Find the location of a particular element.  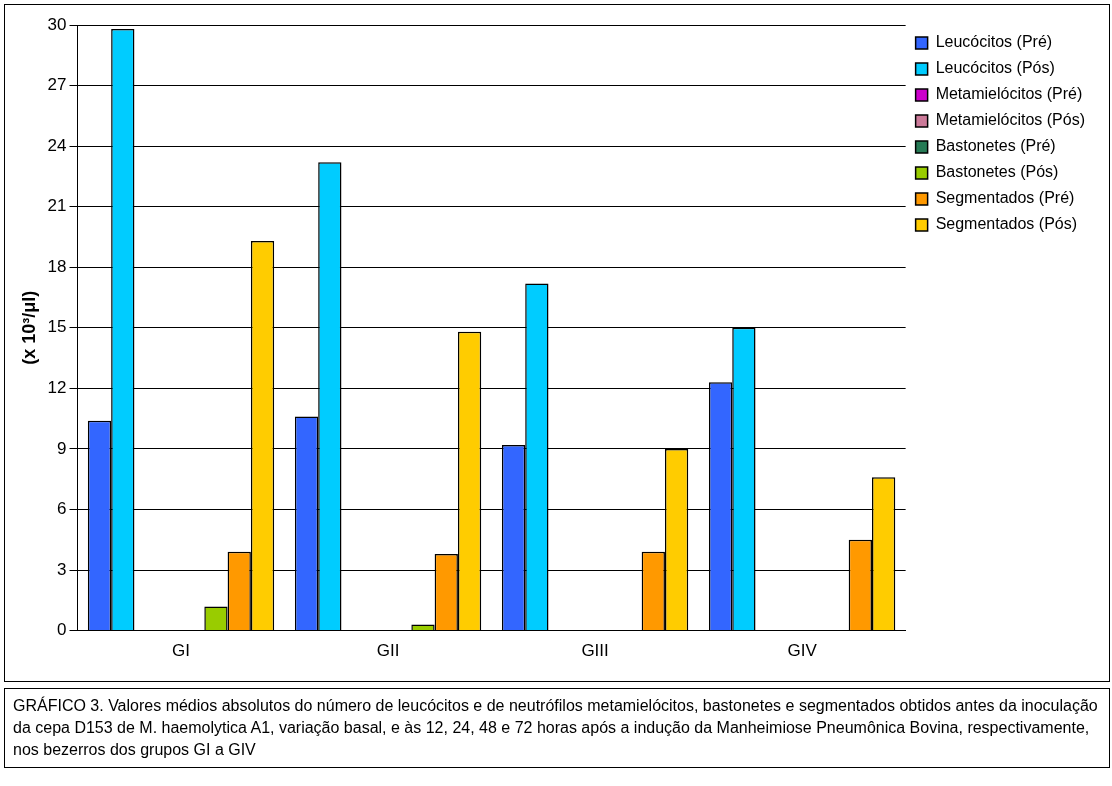

legend-label: Leucócitos (Pré) is located at coordinates (994, 42).